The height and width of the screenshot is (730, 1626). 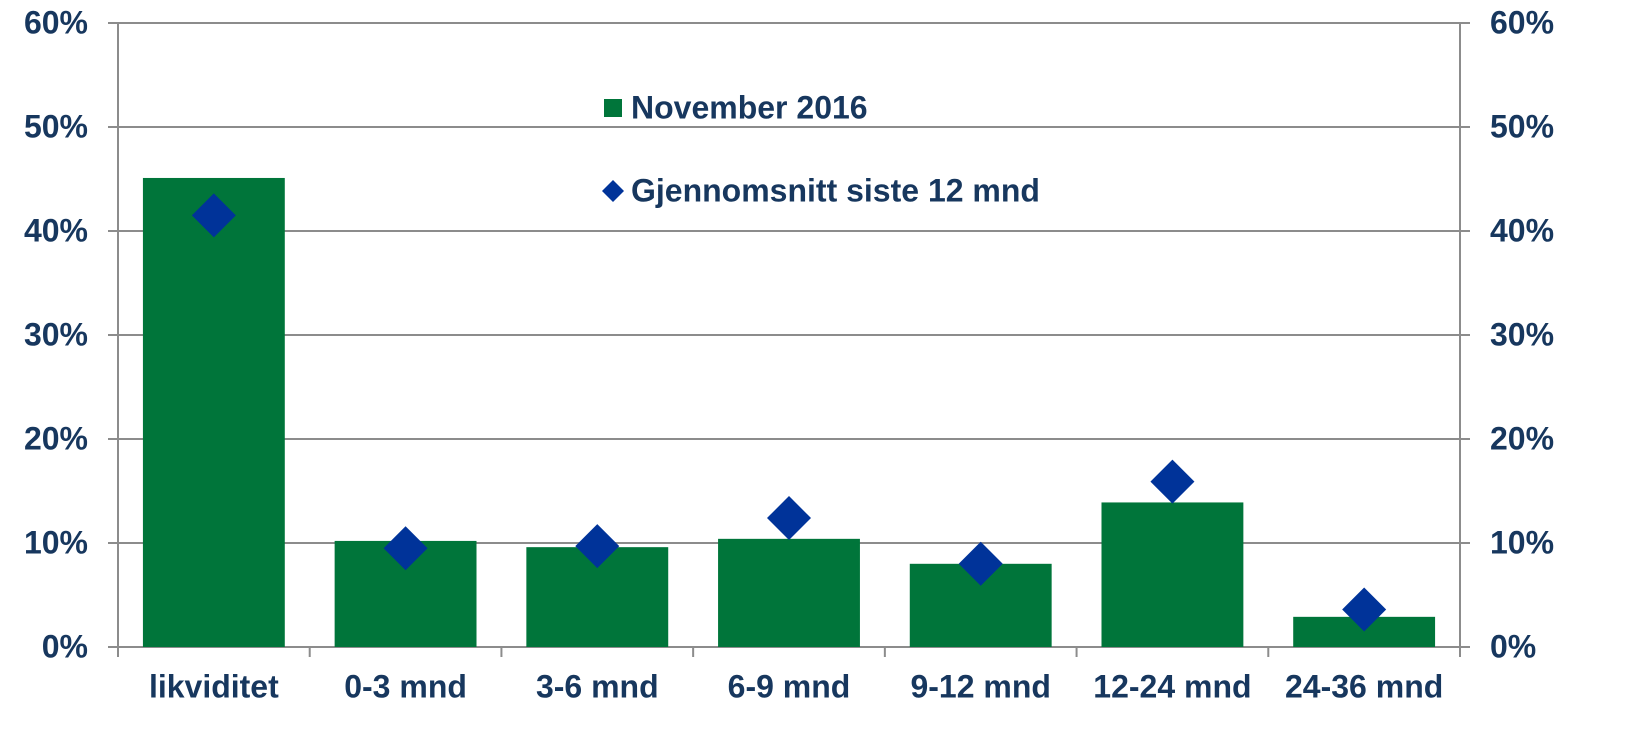 What do you see at coordinates (56, 126) in the screenshot?
I see `y-tick-label: 50%` at bounding box center [56, 126].